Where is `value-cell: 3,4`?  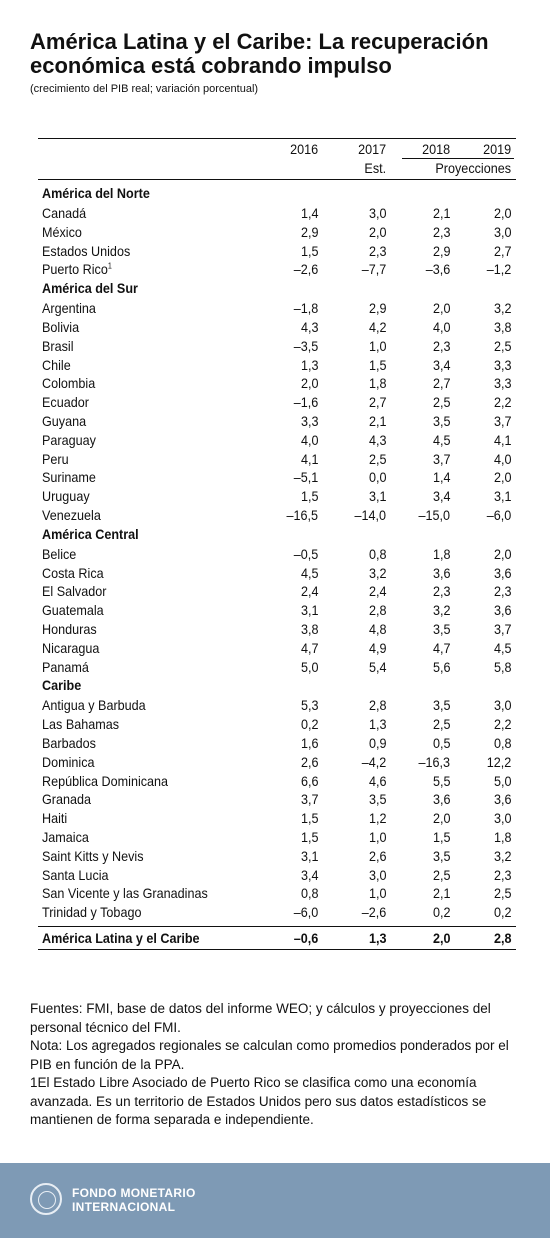
value-cell: 3,4 is located at coordinates (441, 496).